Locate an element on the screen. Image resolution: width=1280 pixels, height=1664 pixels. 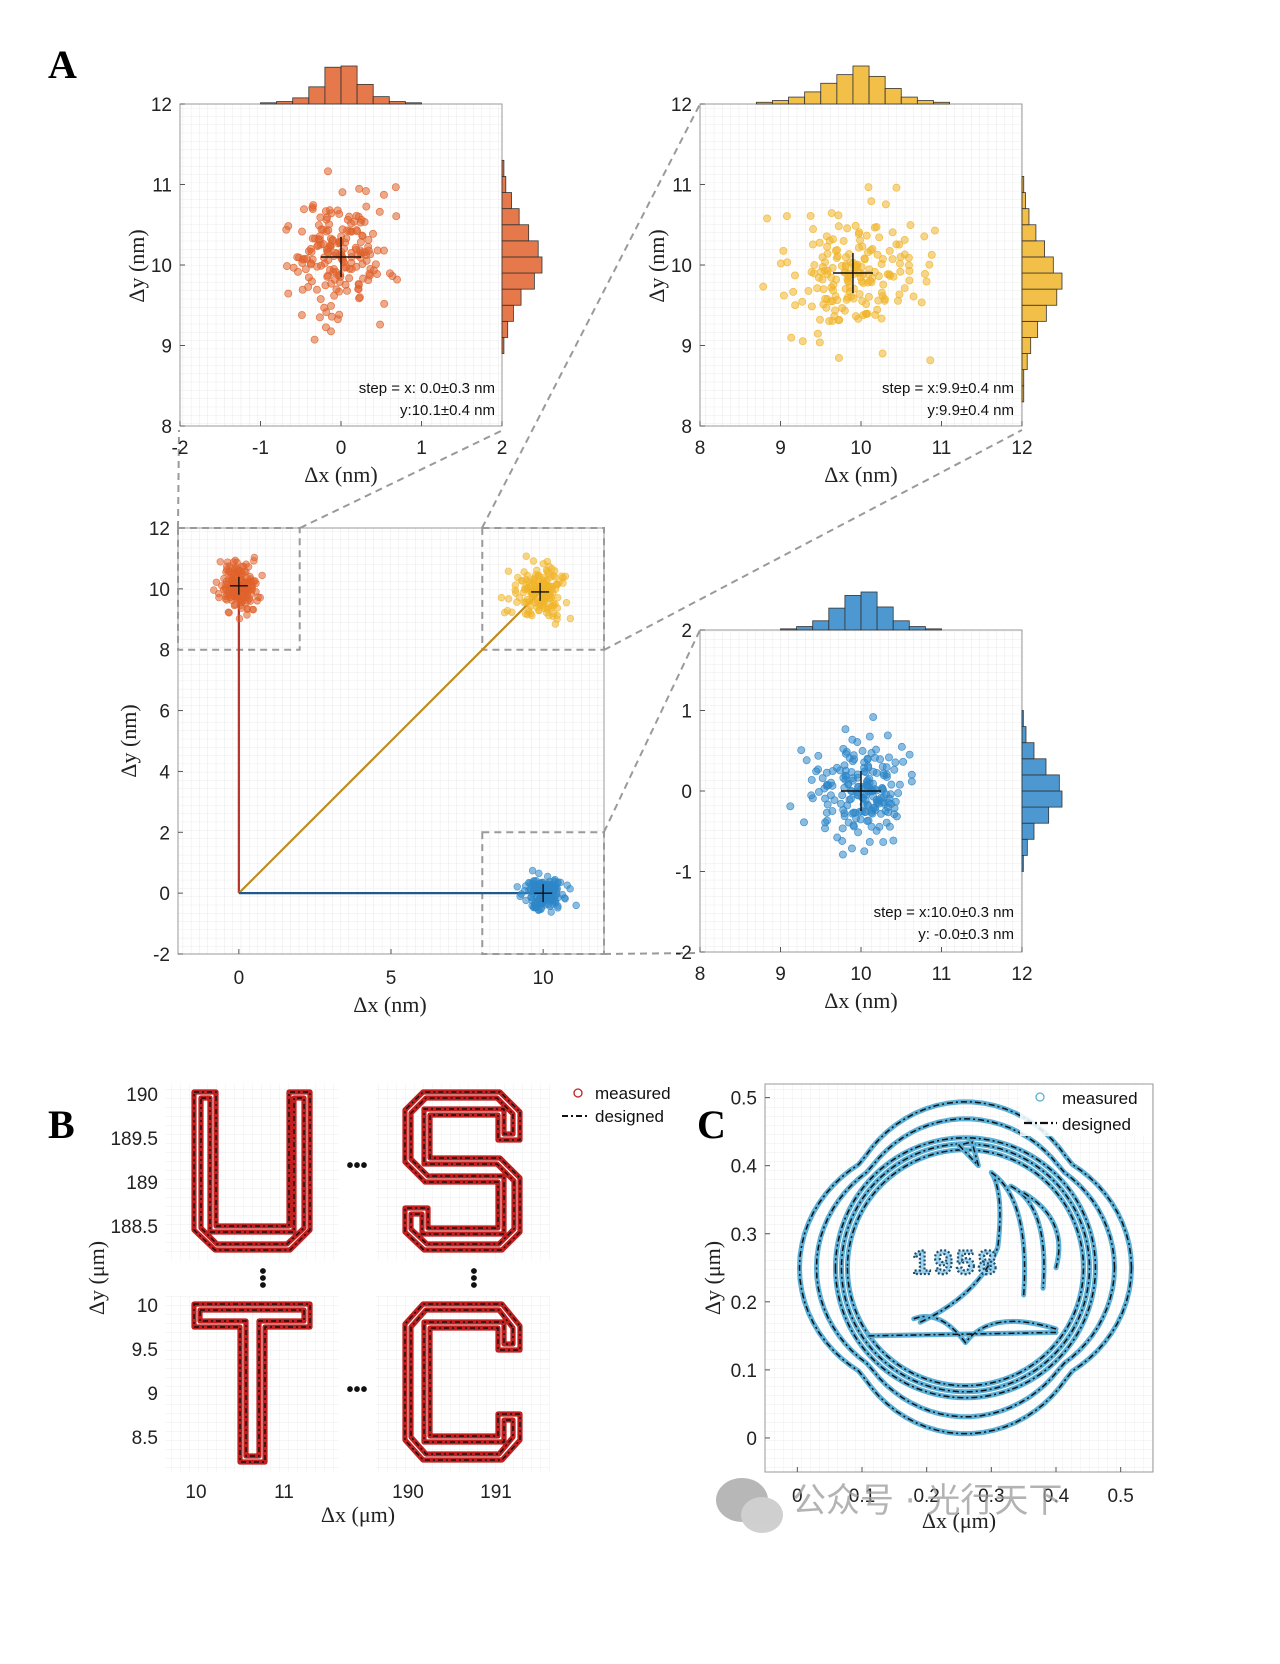
y-axis-label: Δy (nm) is located at coordinates (656, 265).